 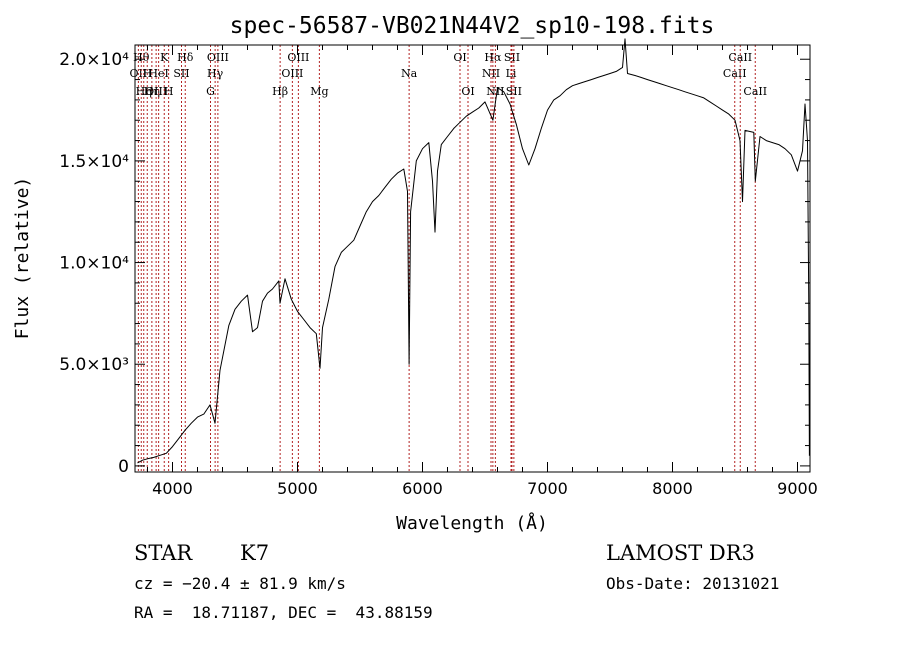 What do you see at coordinates (240, 583) in the screenshot?
I see `redshift-text: cz = −20.4 ± 81.9 km/s` at bounding box center [240, 583].